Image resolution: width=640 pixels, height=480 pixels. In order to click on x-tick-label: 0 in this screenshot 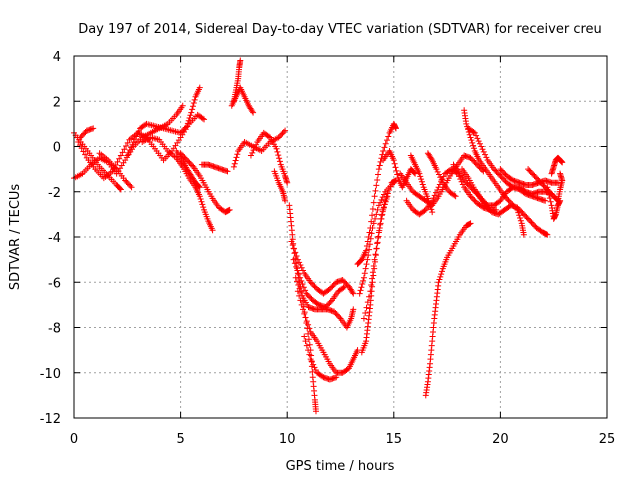, I will do `click(74, 439)`.